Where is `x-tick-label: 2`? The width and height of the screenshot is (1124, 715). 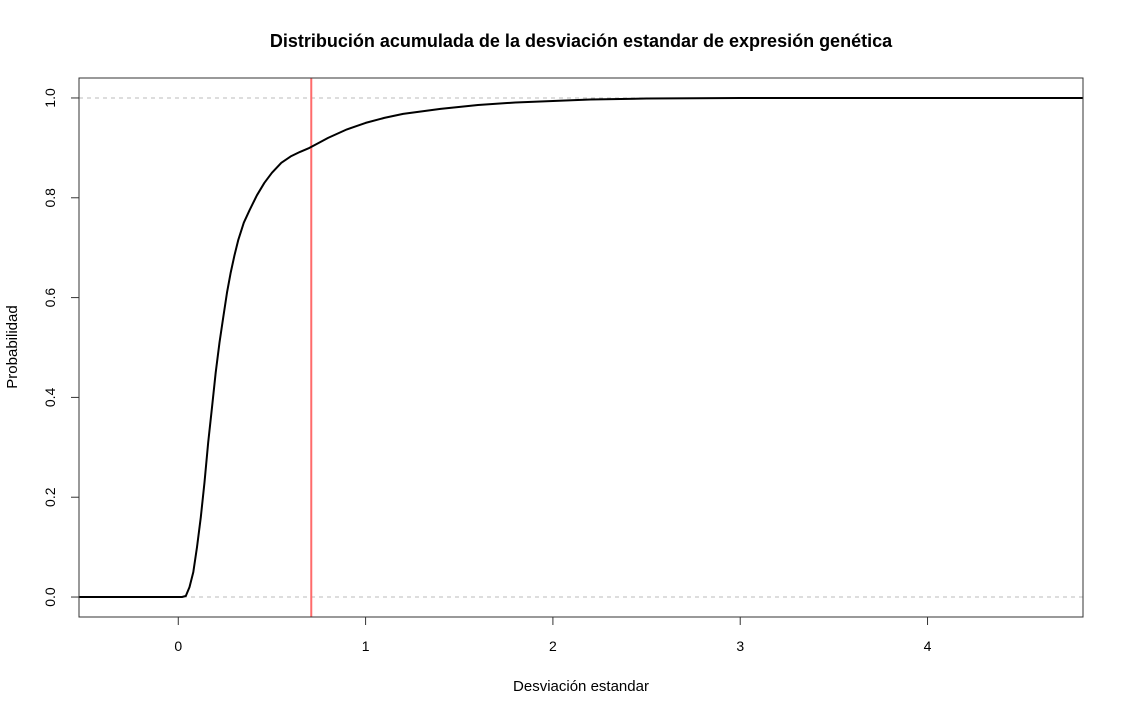
x-tick-label: 2 is located at coordinates (553, 646).